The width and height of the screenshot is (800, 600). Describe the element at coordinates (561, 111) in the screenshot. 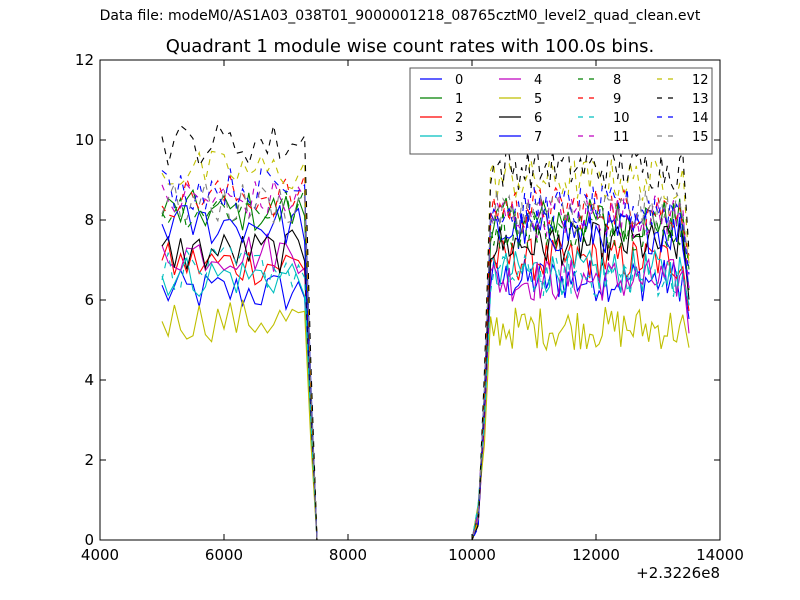

I see `legend-box` at that location.